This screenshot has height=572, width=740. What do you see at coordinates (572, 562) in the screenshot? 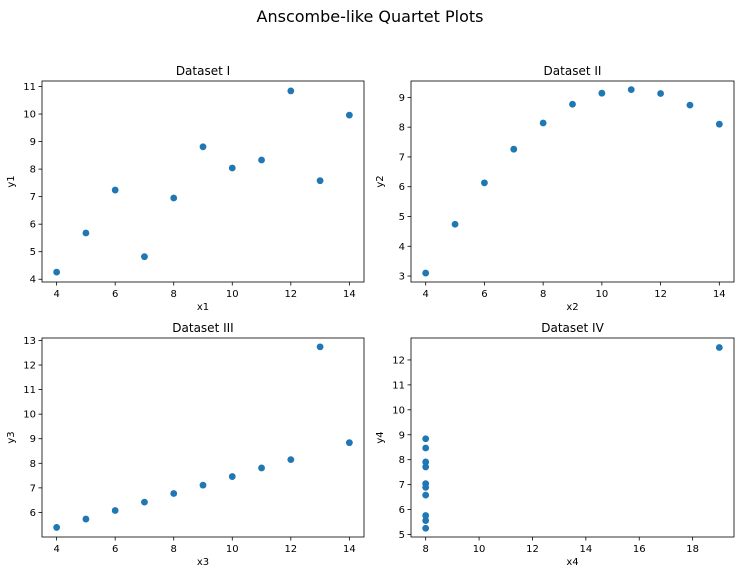
I see `panel-4-xlabel: x4` at bounding box center [572, 562].